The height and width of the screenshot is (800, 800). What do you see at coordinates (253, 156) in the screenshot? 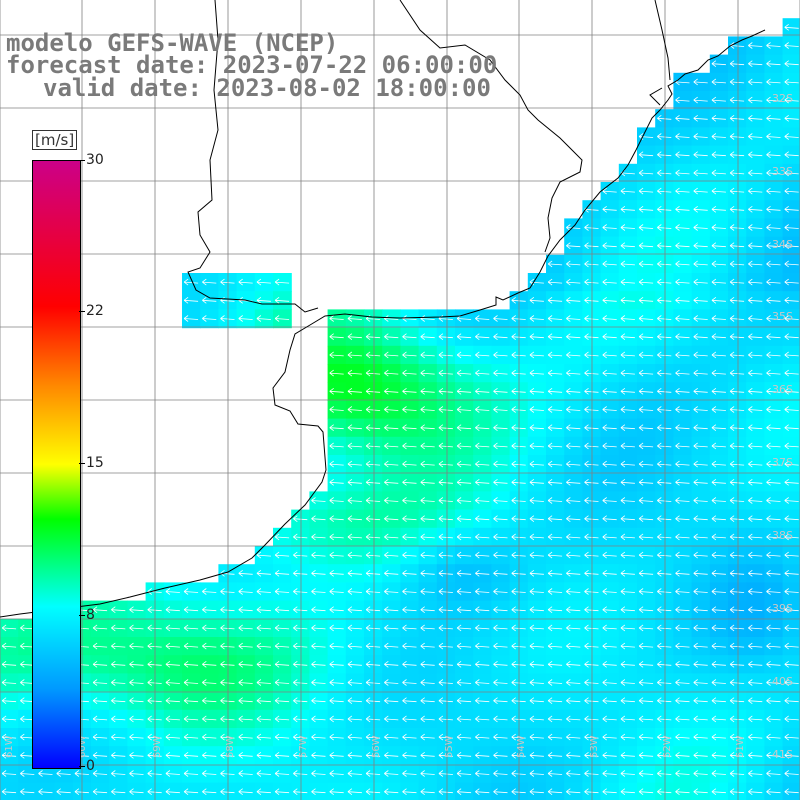
I see `border-line` at bounding box center [253, 156].